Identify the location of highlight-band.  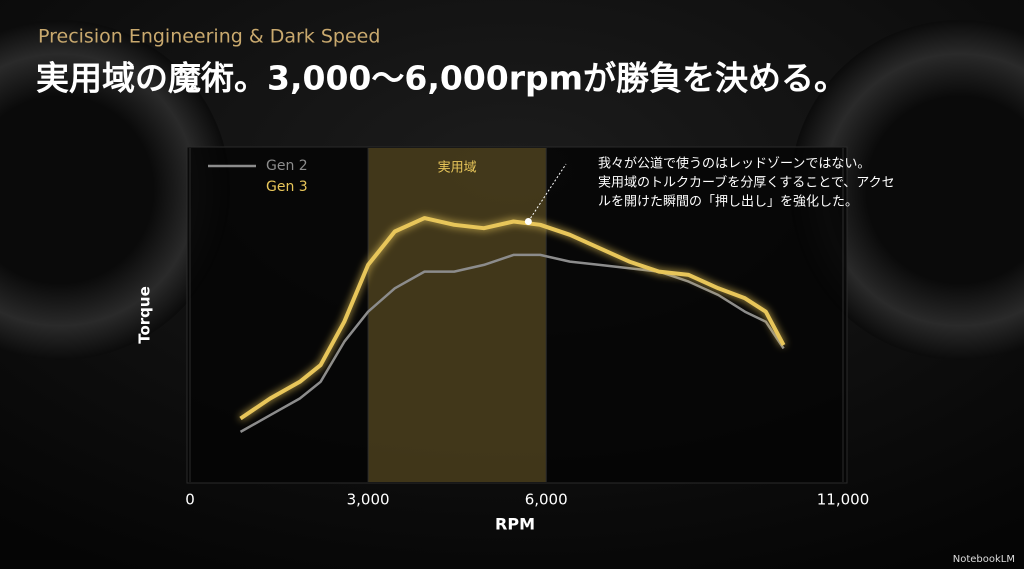
(457, 315).